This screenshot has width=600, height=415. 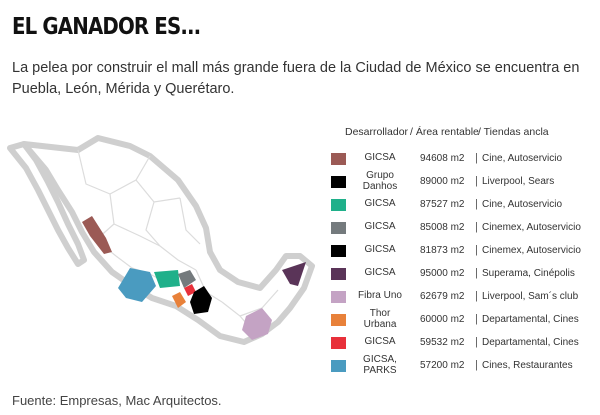 I want to click on anchor-stores: Cines, Restaurantes, so click(x=527, y=365).